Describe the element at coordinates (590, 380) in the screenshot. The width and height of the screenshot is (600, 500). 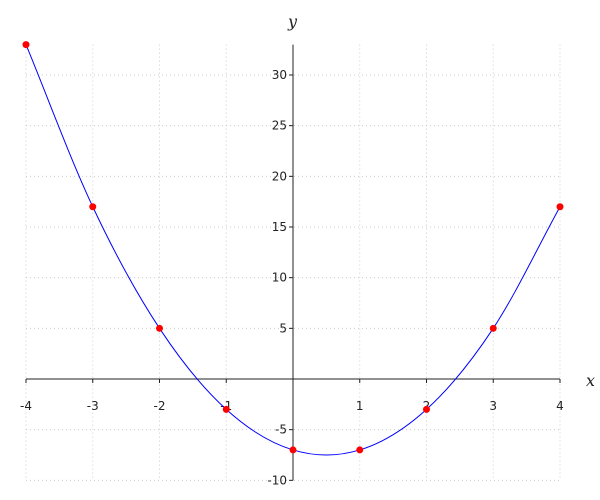
I see `x-axis-label: x` at that location.